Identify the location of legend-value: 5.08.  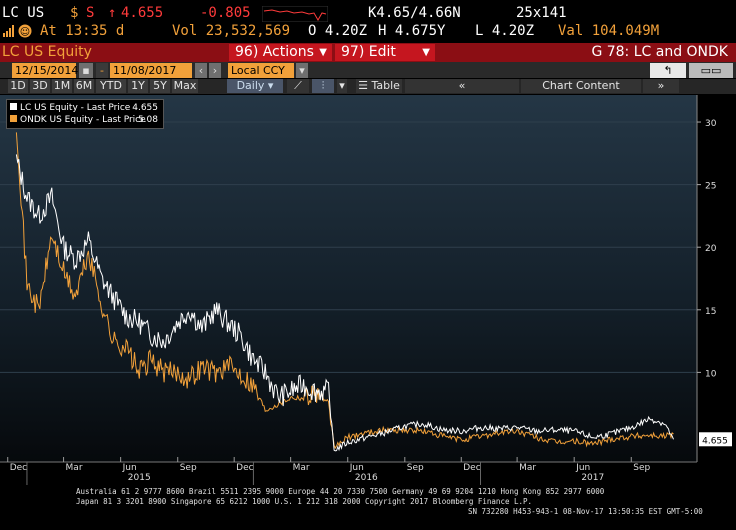
(147, 120).